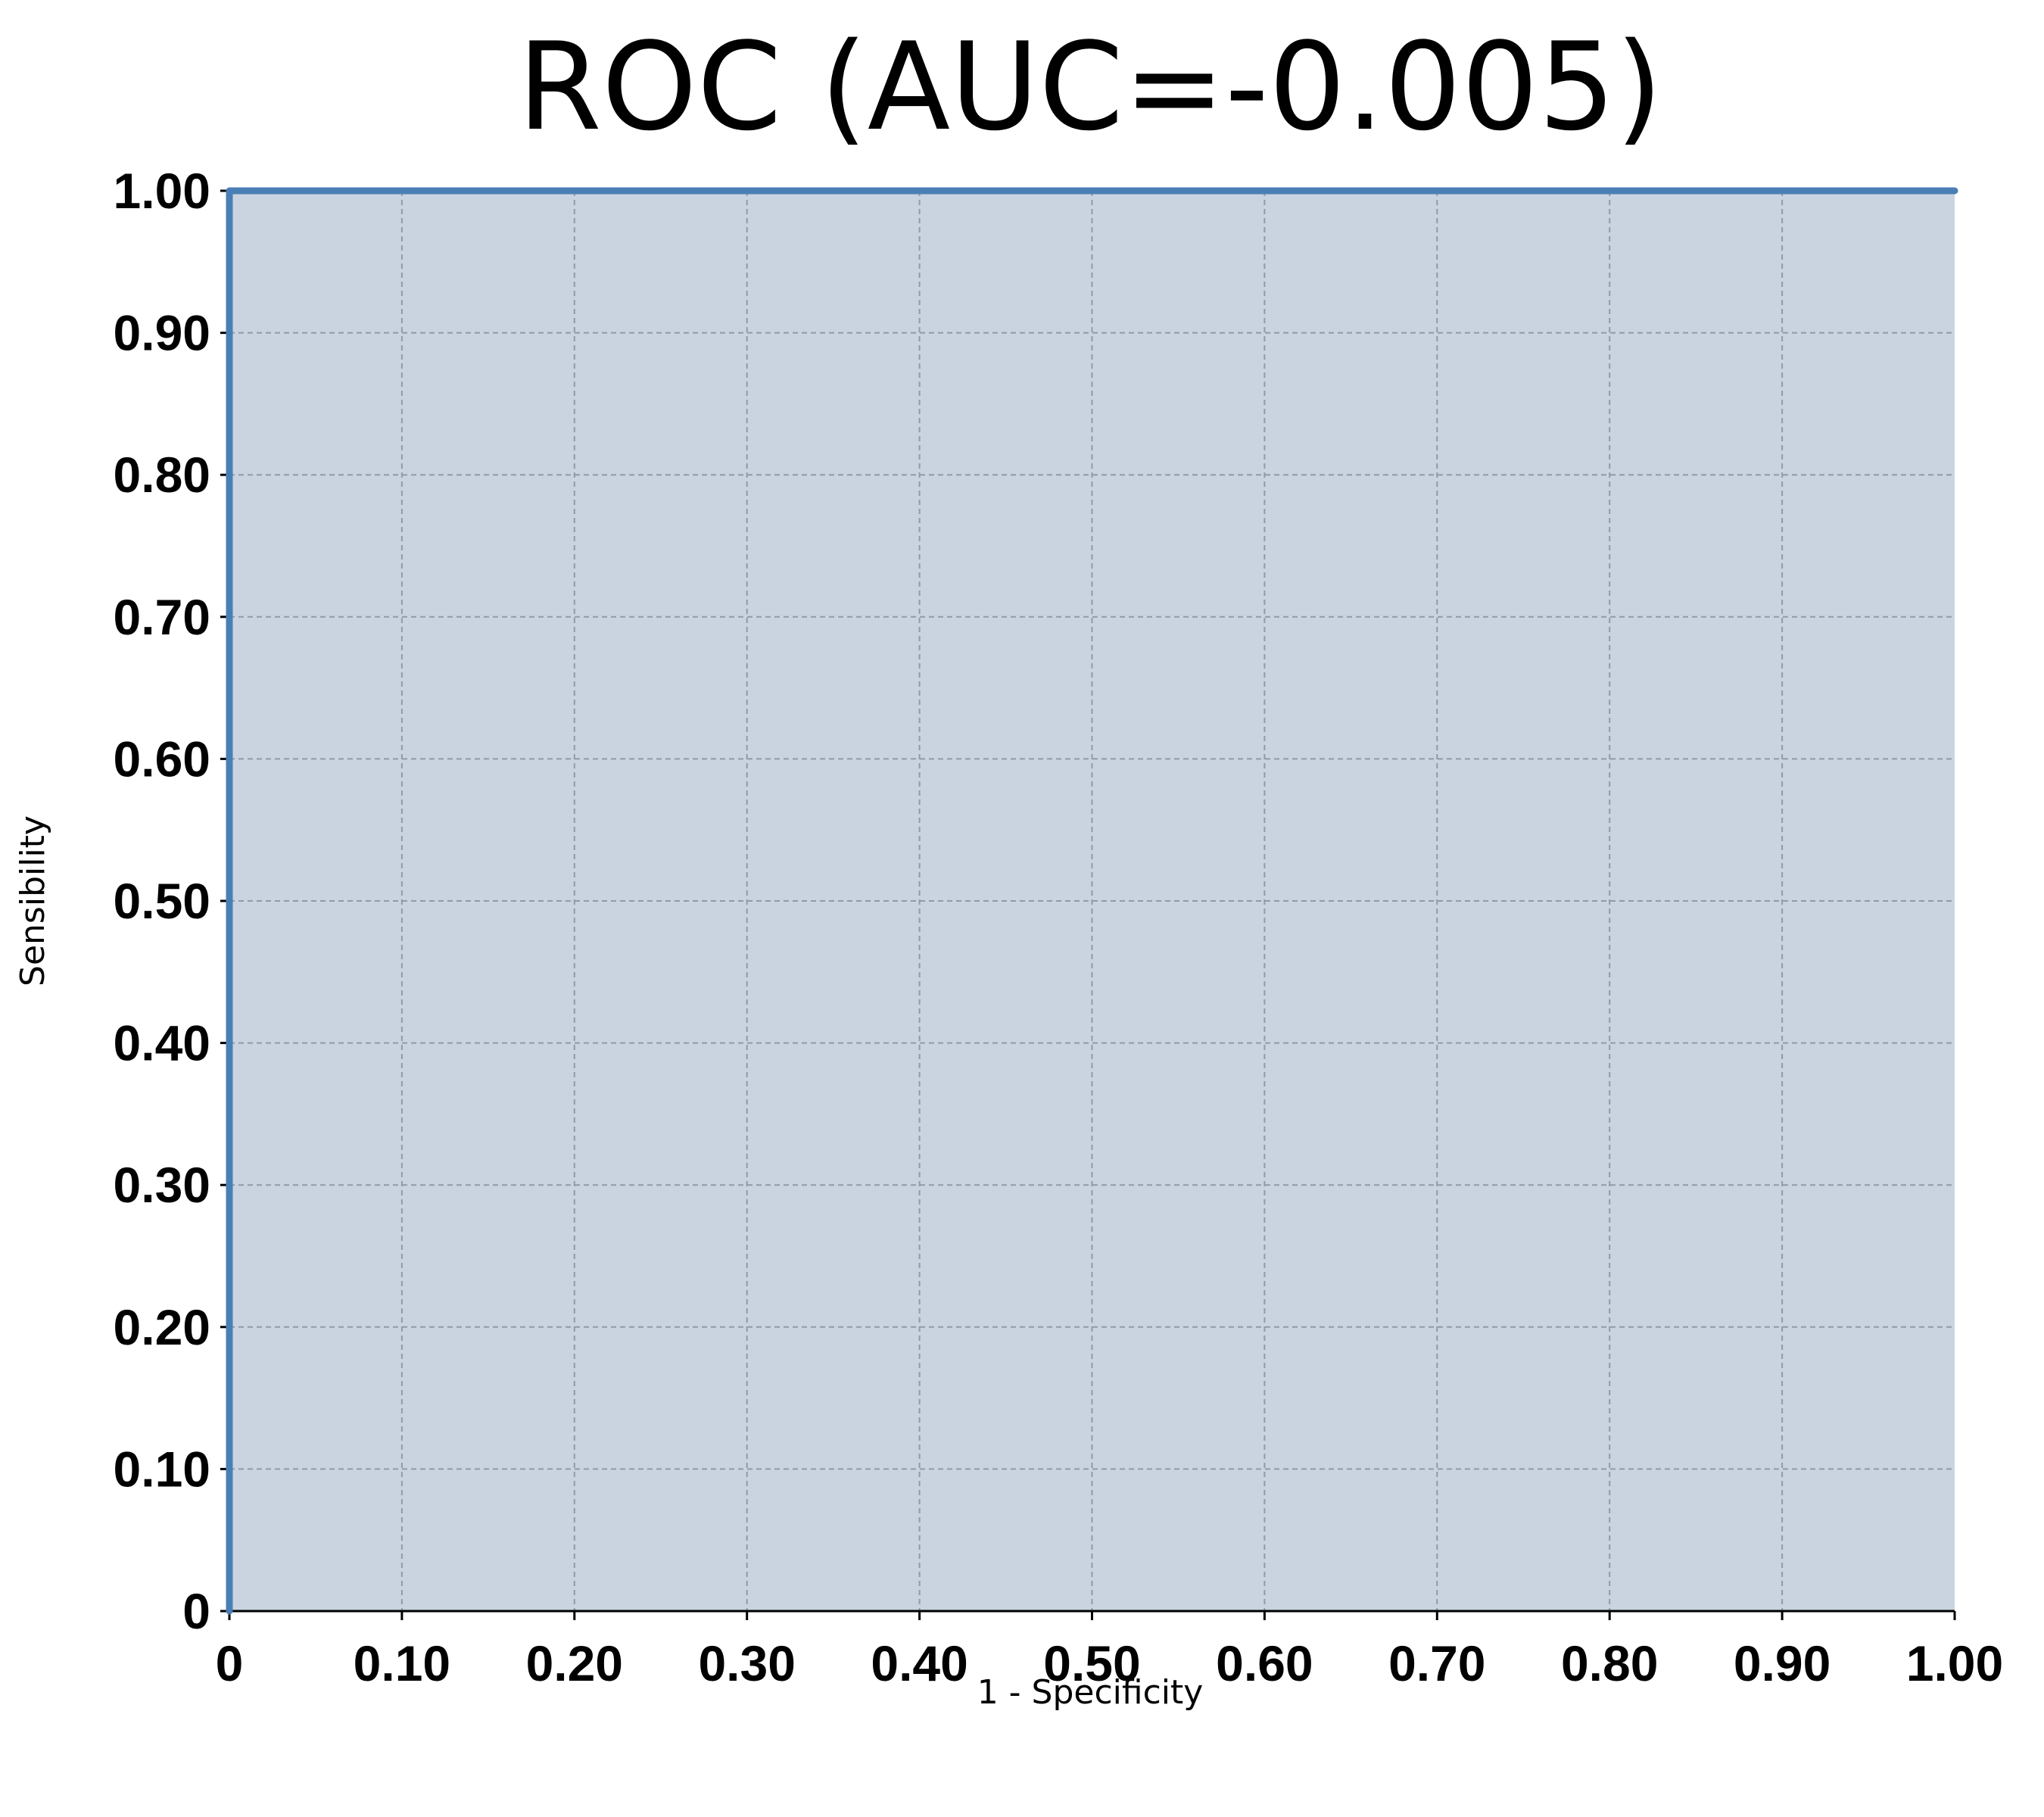 The width and height of the screenshot is (2044, 1817). I want to click on y-tick-label: 0, so click(196, 1611).